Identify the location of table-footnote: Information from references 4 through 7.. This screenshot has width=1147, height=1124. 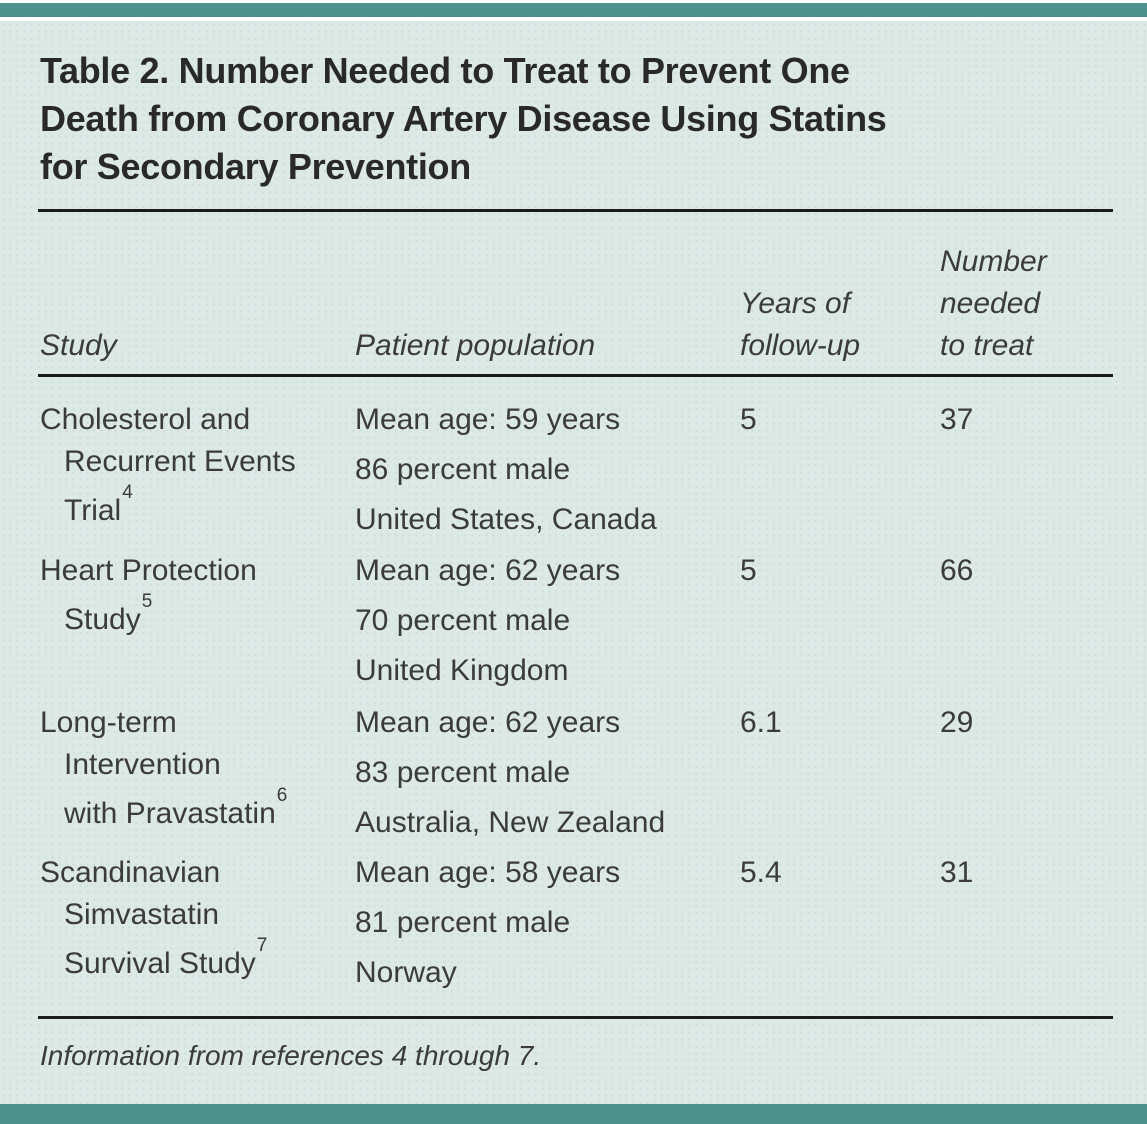
(291, 1055).